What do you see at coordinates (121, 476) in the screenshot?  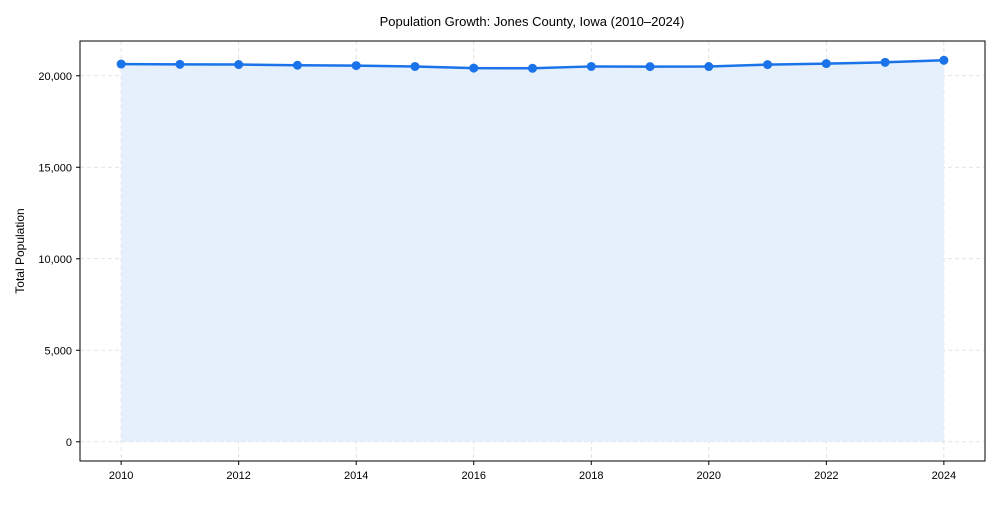 I see `x-tick-label: 2010` at bounding box center [121, 476].